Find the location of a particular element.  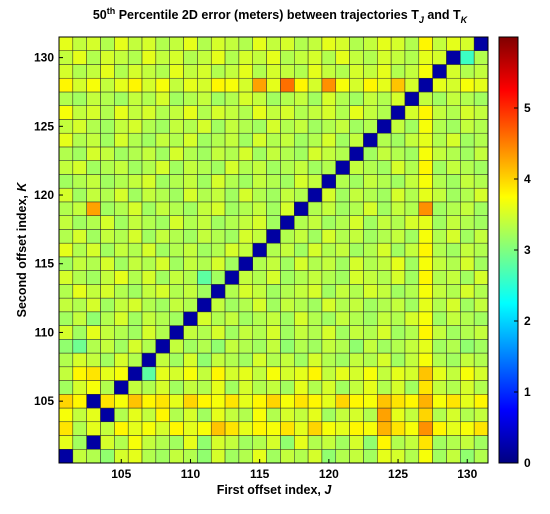

x-tick-label: 105 is located at coordinates (121, 474).